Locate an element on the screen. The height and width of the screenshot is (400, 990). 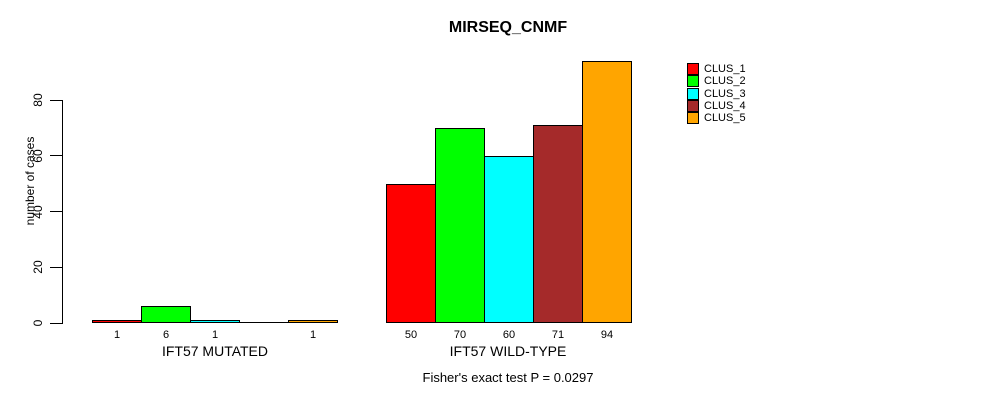
bar-clus_4-zero is located at coordinates (264, 322).